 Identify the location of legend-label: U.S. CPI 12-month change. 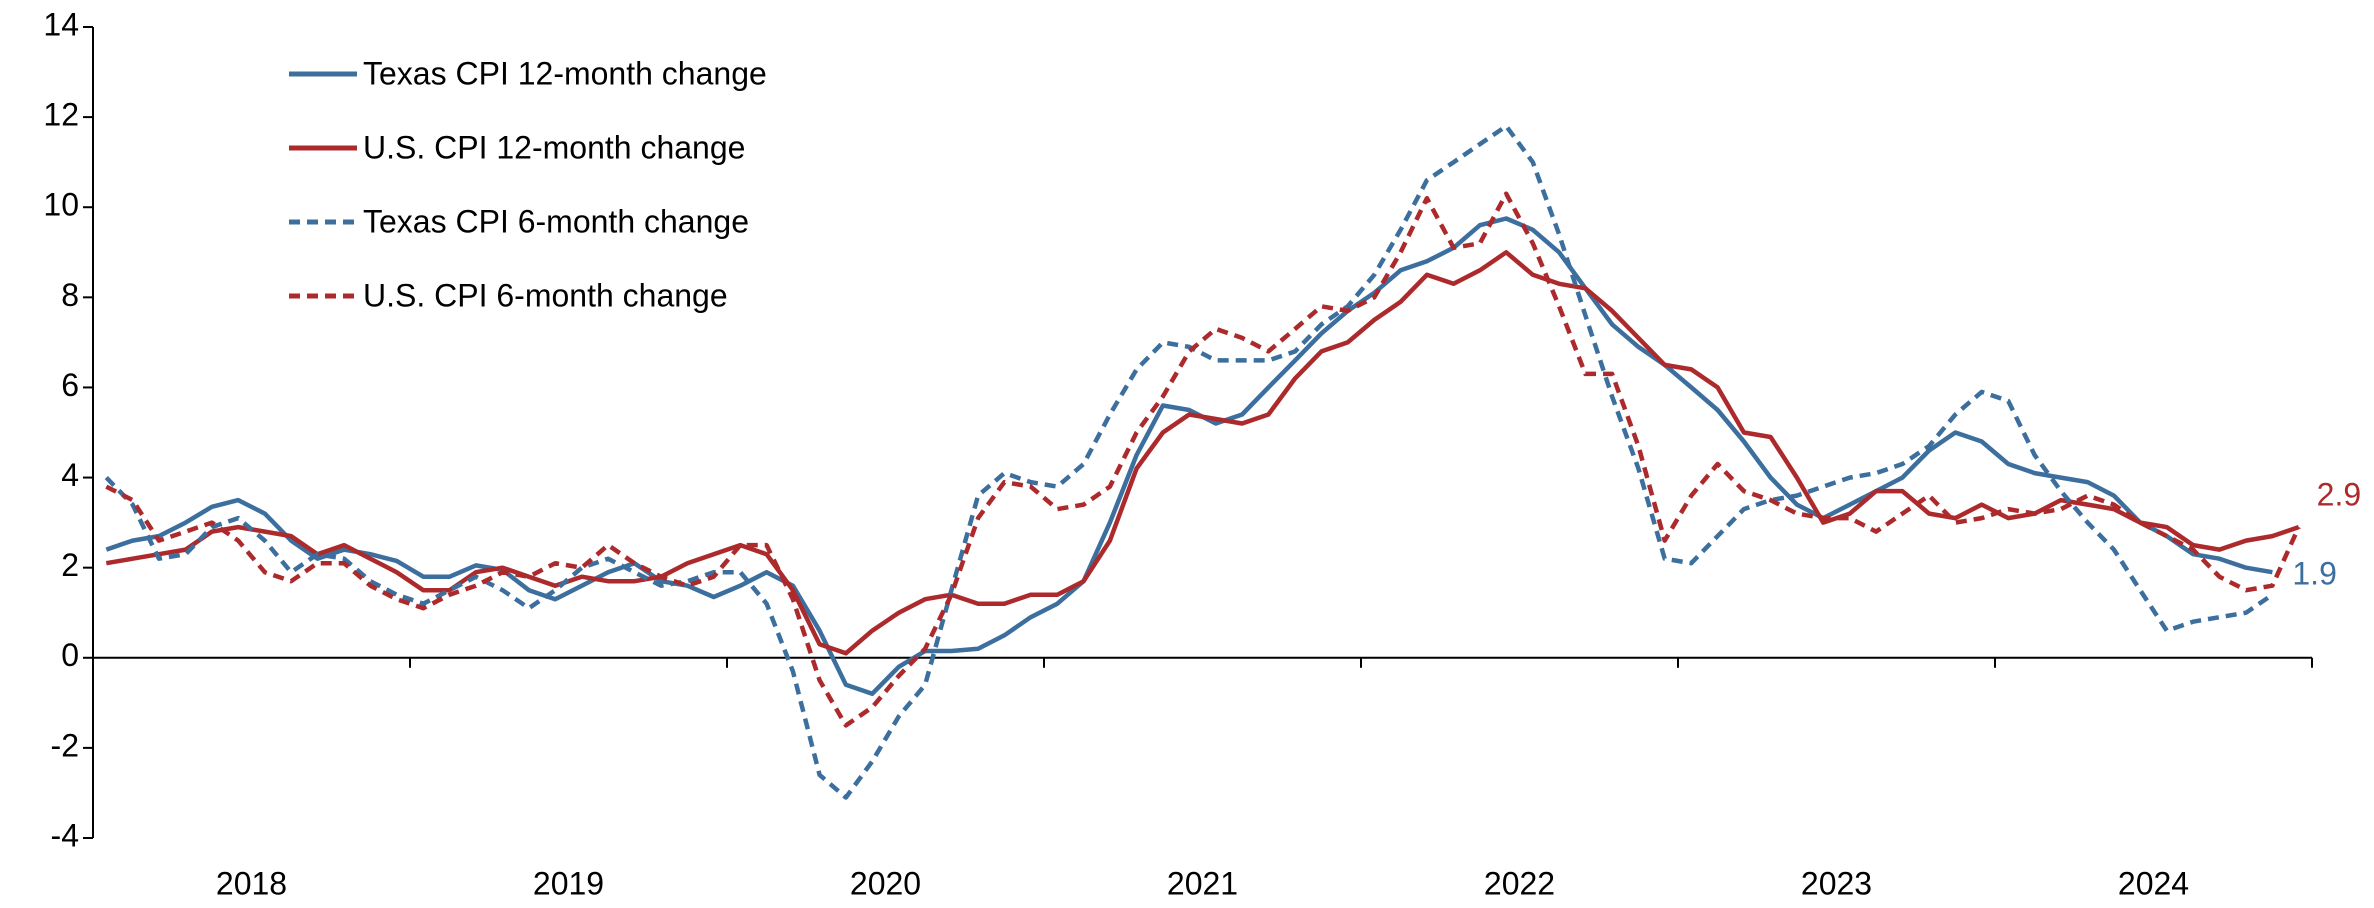
(554, 147).